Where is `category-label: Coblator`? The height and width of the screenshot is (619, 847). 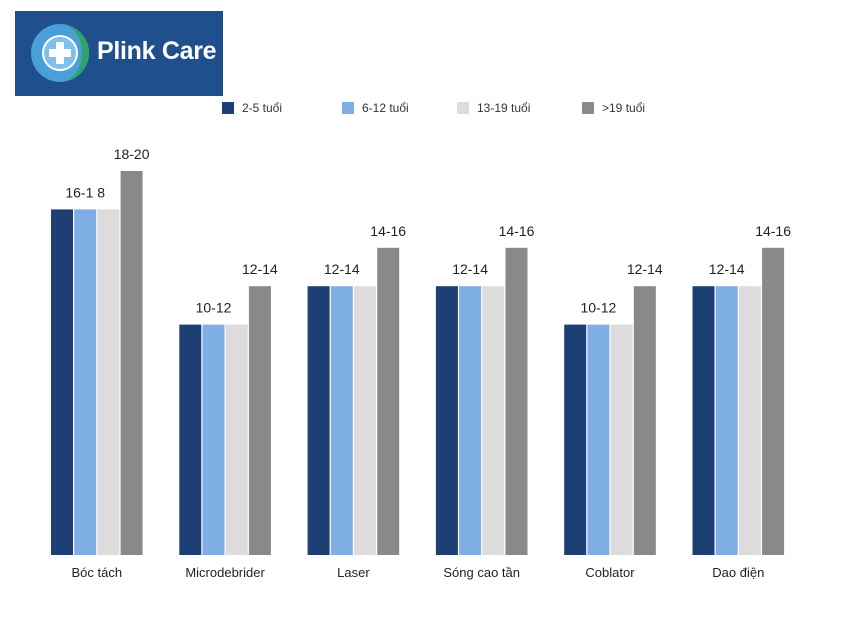 category-label: Coblator is located at coordinates (610, 572).